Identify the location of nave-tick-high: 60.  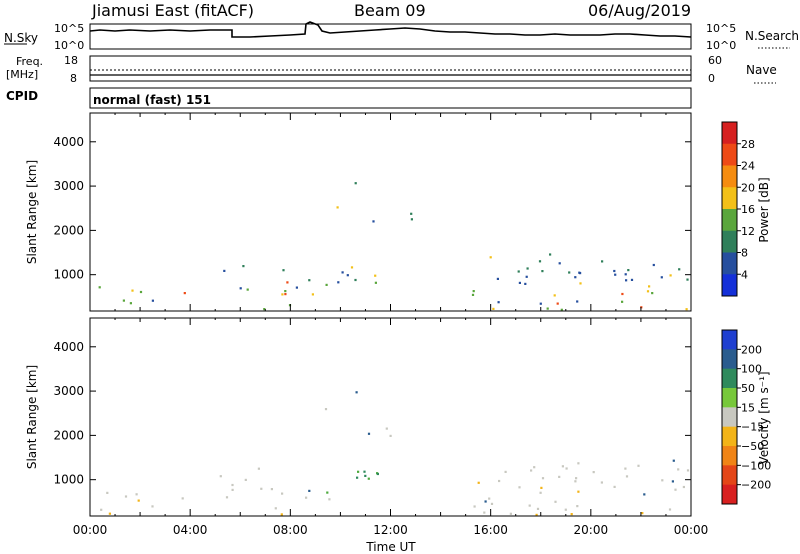
(715, 60).